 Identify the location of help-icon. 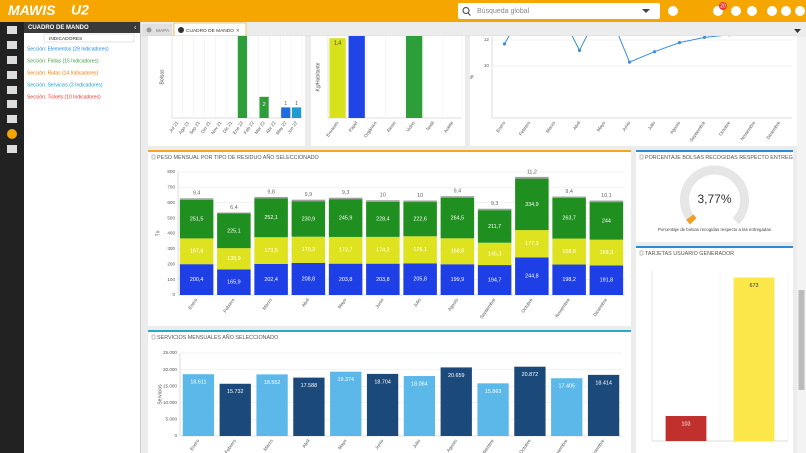
(800, 11).